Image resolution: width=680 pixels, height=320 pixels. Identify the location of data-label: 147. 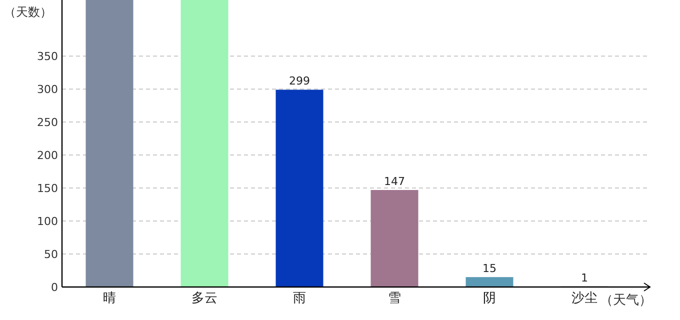
(394, 181).